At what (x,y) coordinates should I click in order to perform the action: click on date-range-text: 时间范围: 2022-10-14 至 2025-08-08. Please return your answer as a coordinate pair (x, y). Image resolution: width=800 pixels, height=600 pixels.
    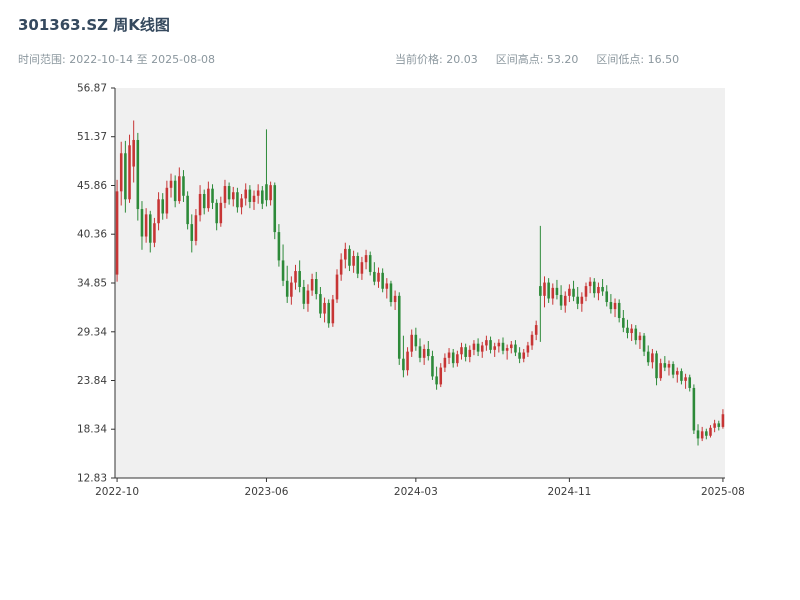
    Looking at the image, I should click on (117, 59).